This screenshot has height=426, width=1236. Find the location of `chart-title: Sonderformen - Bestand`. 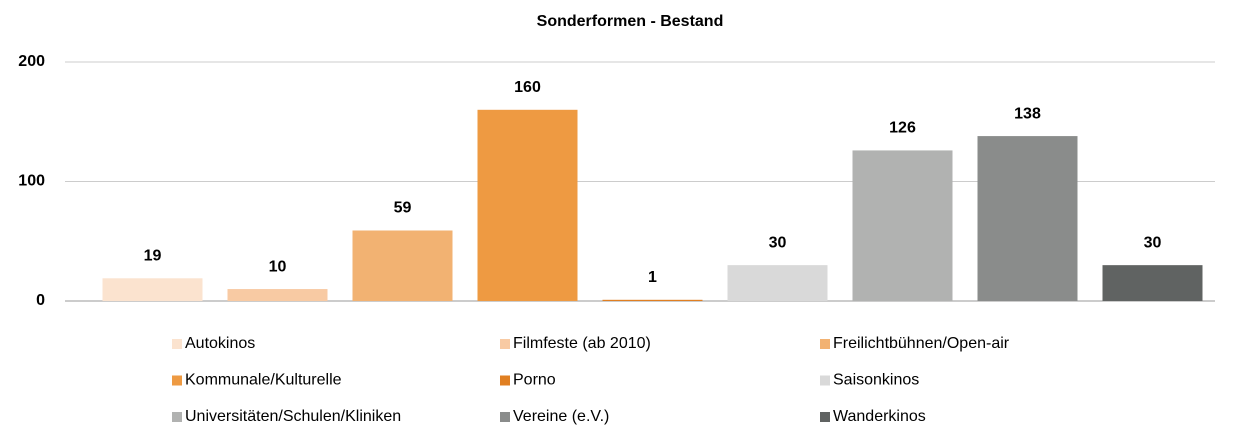

chart-title: Sonderformen - Bestand is located at coordinates (630, 21).